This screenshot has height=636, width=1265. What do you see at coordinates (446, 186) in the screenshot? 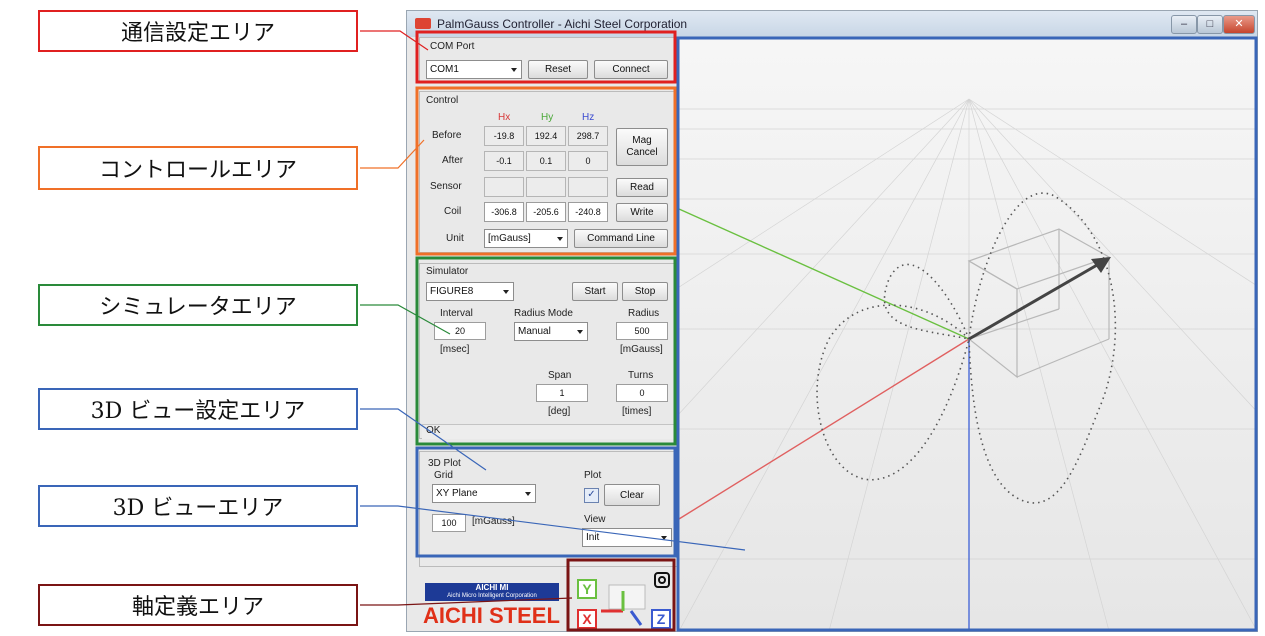
I see `sensor-label: Sensor` at bounding box center [446, 186].